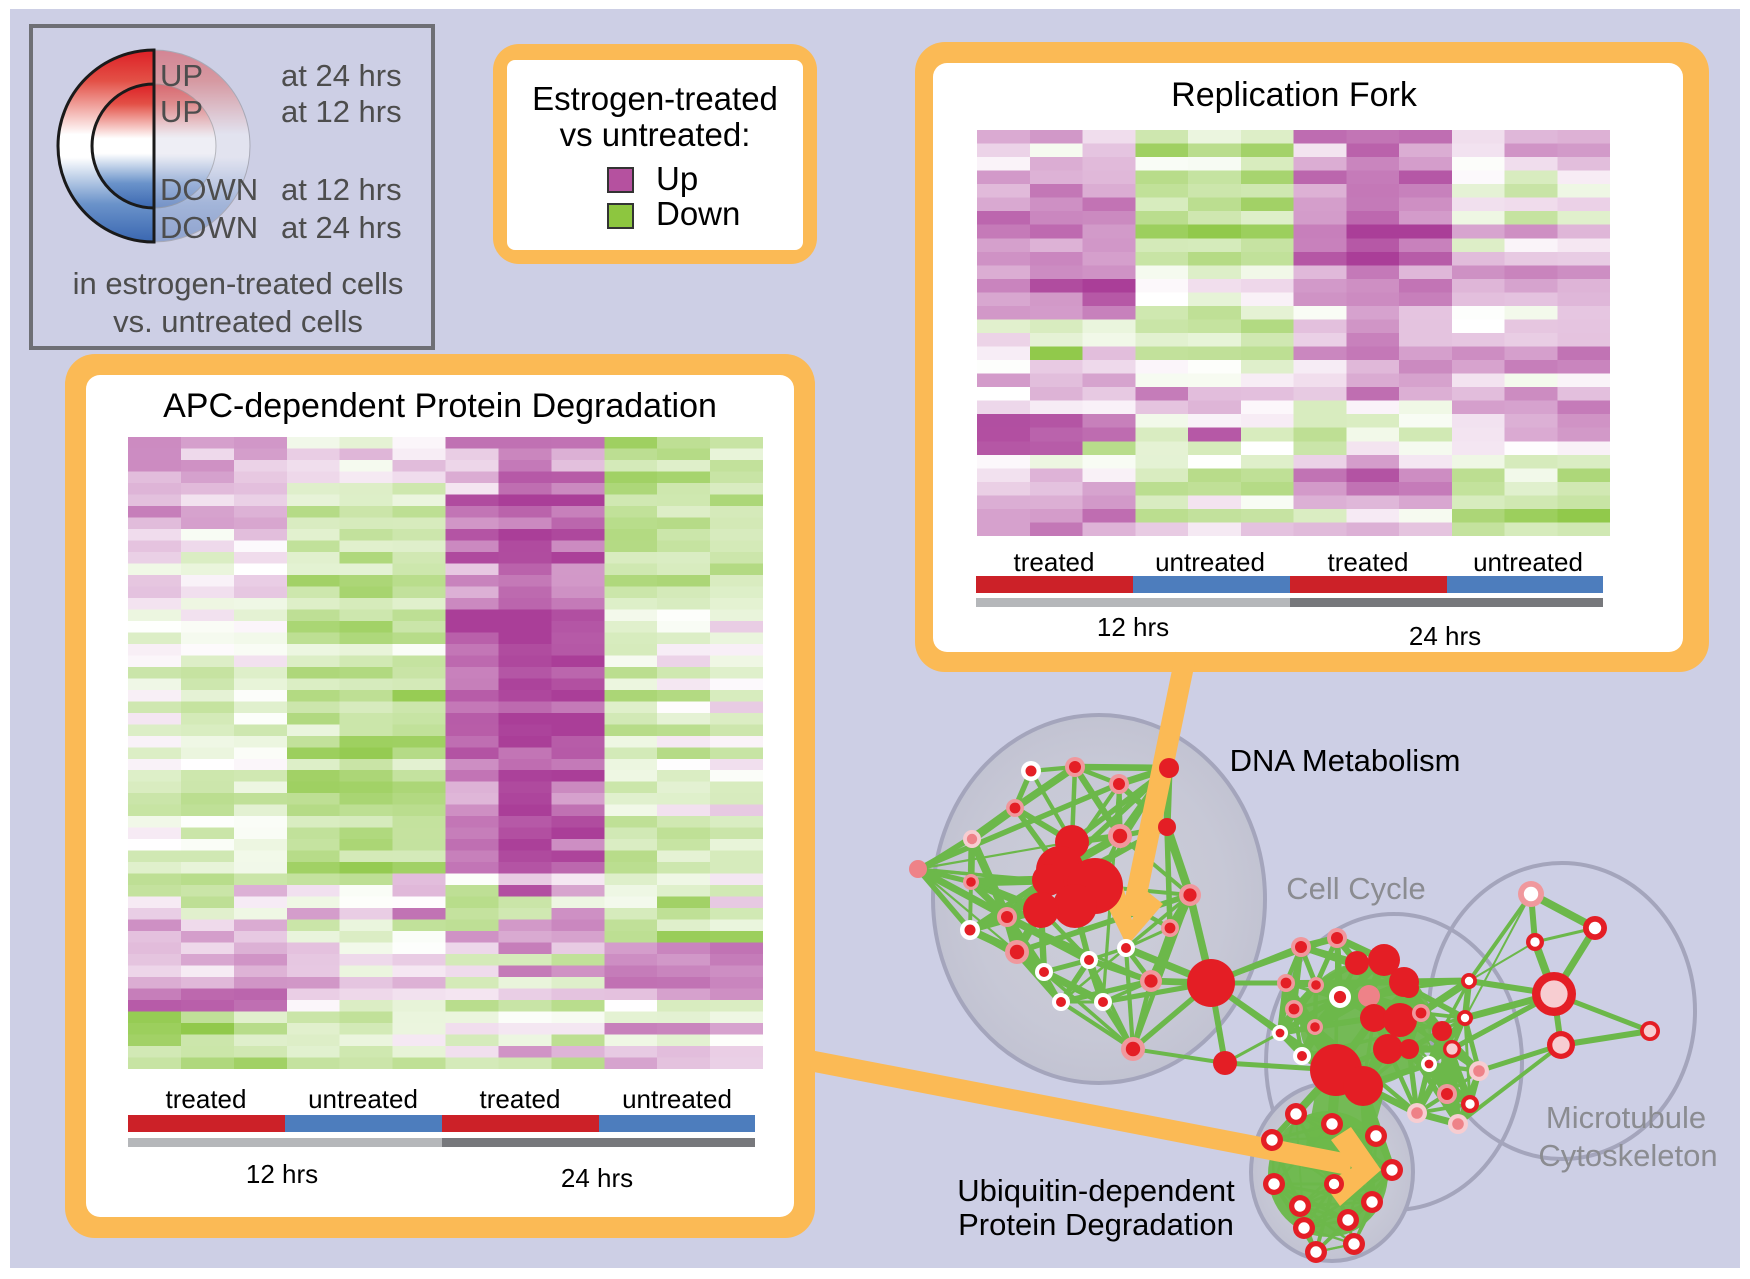 The height and width of the screenshot is (1279, 1750). What do you see at coordinates (1627, 1155) in the screenshot?
I see `svg-text: Cytoskeleton` at bounding box center [1627, 1155].